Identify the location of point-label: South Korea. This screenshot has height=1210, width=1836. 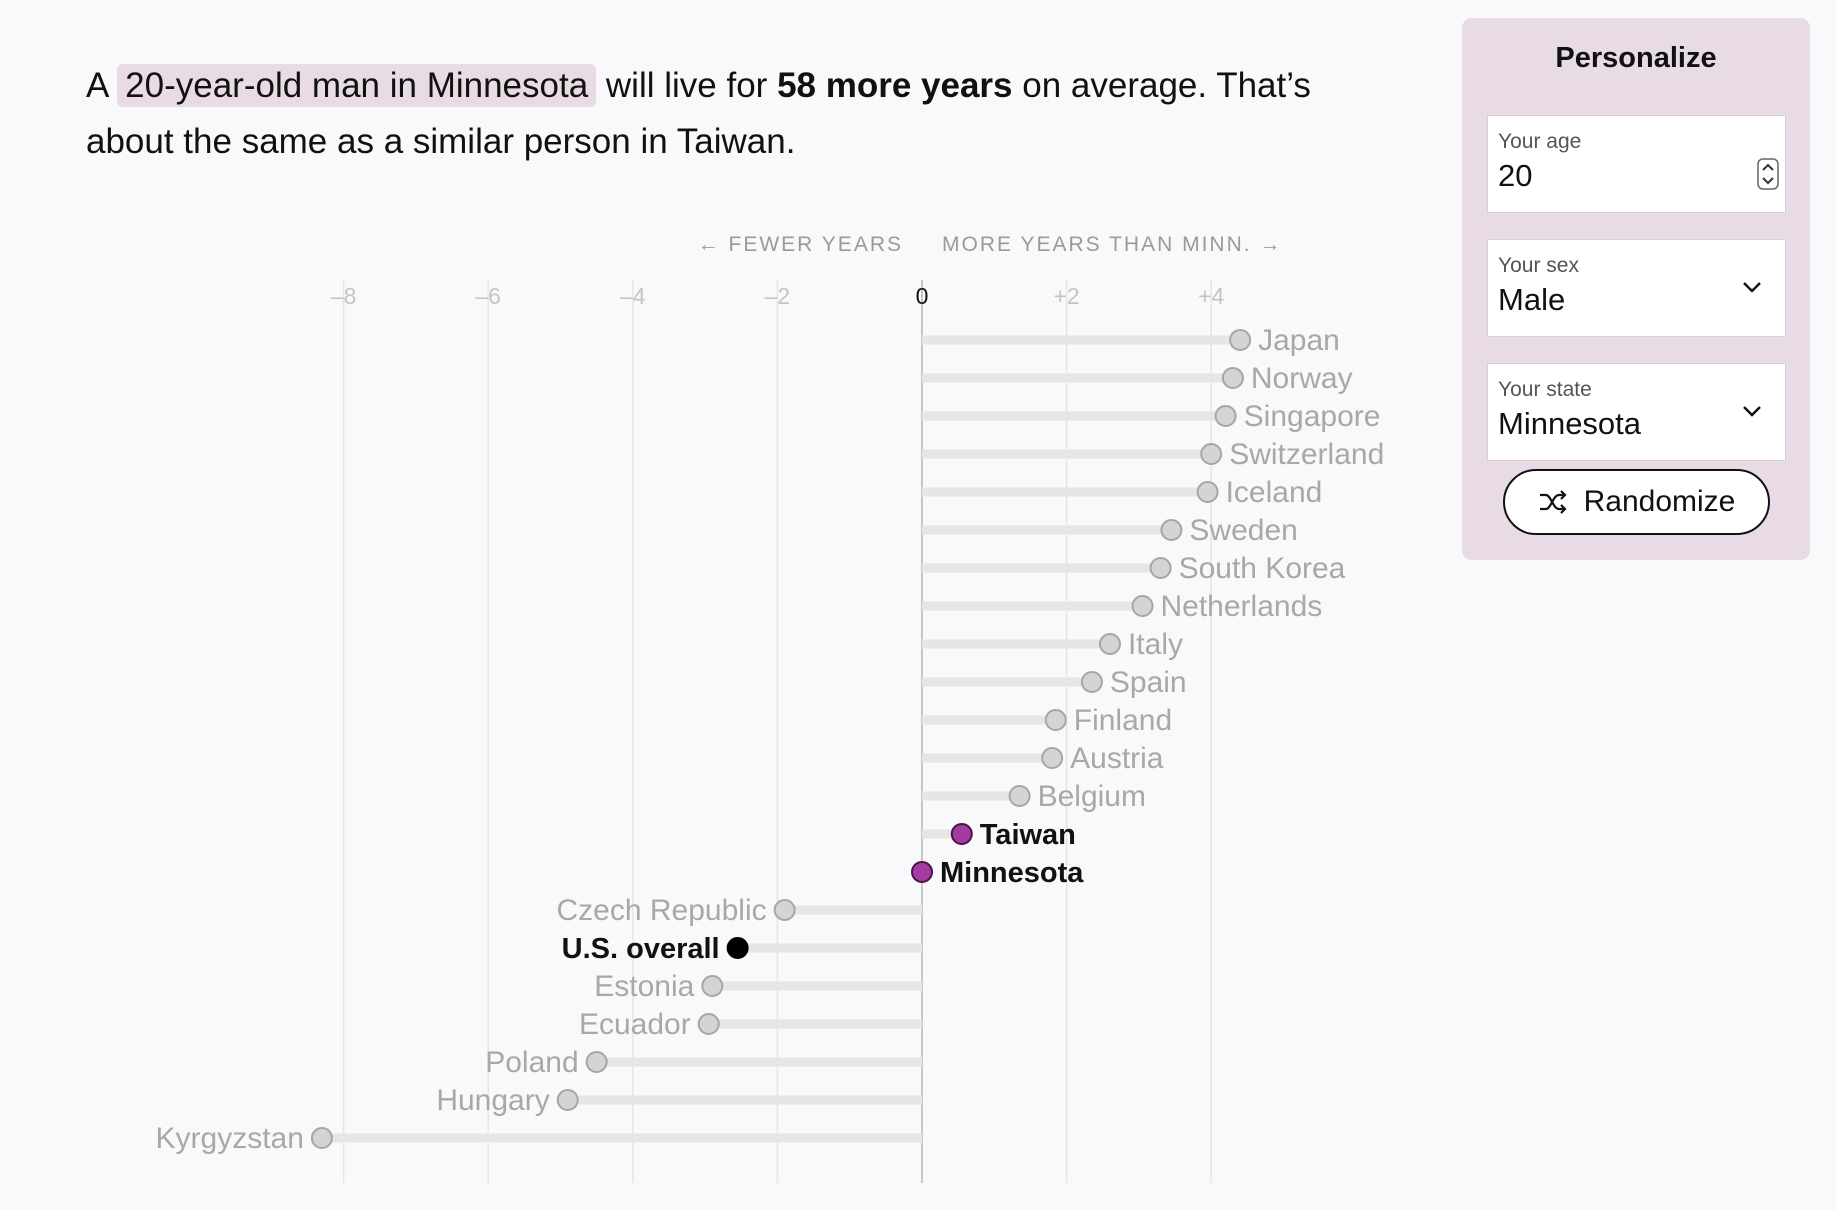
(1262, 568).